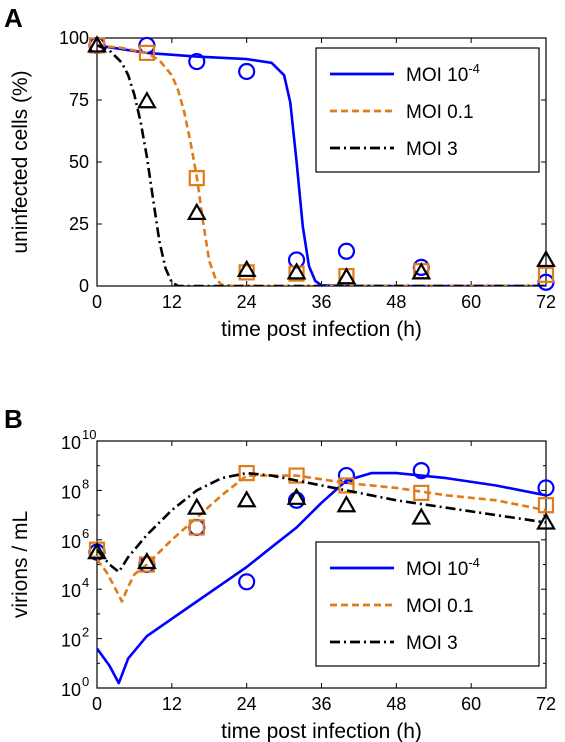 This screenshot has width=565, height=742. Describe the element at coordinates (85, 533) in the screenshot. I see `y-tick-exponent: 6` at that location.